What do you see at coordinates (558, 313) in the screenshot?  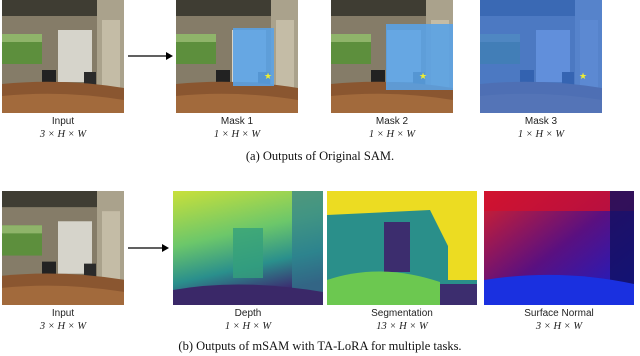 I see `item-label: Surface Normal` at bounding box center [558, 313].